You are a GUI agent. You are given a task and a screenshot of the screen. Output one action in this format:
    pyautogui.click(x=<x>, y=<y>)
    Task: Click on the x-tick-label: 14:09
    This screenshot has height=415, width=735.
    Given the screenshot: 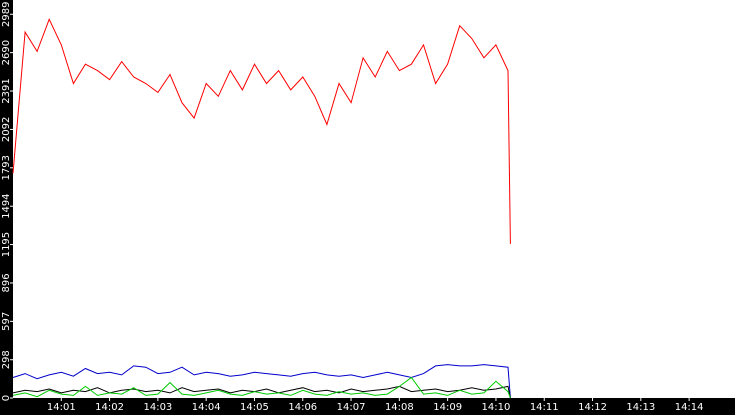 What is the action you would take?
    pyautogui.click(x=447, y=407)
    